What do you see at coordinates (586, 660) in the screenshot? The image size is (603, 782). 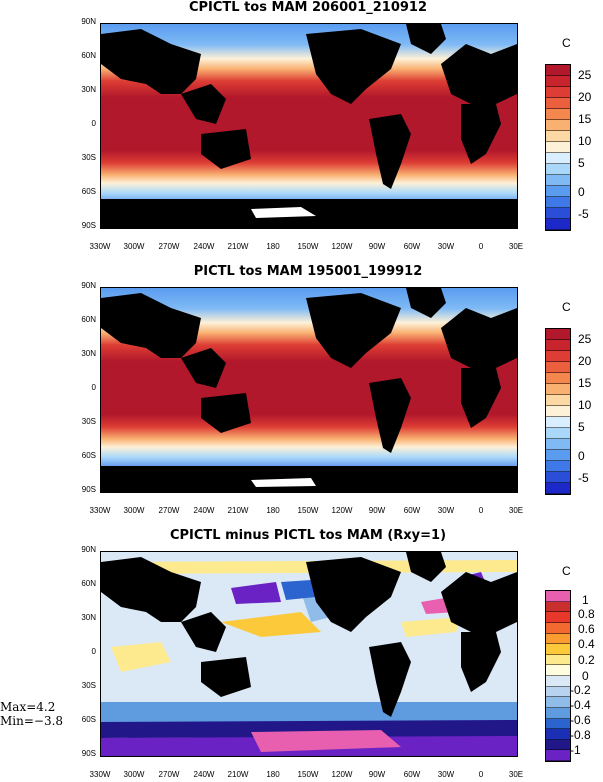 I see `colorbar-label: 0.2` at bounding box center [586, 660].